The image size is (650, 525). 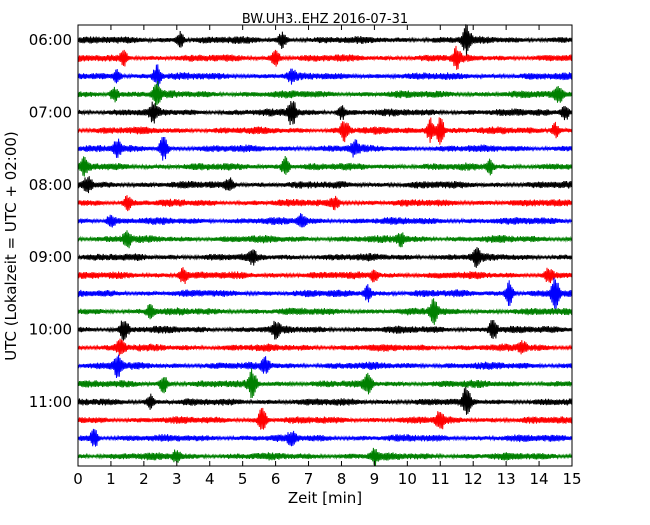 What do you see at coordinates (440, 479) in the screenshot?
I see `x-tick-label: 11` at bounding box center [440, 479].